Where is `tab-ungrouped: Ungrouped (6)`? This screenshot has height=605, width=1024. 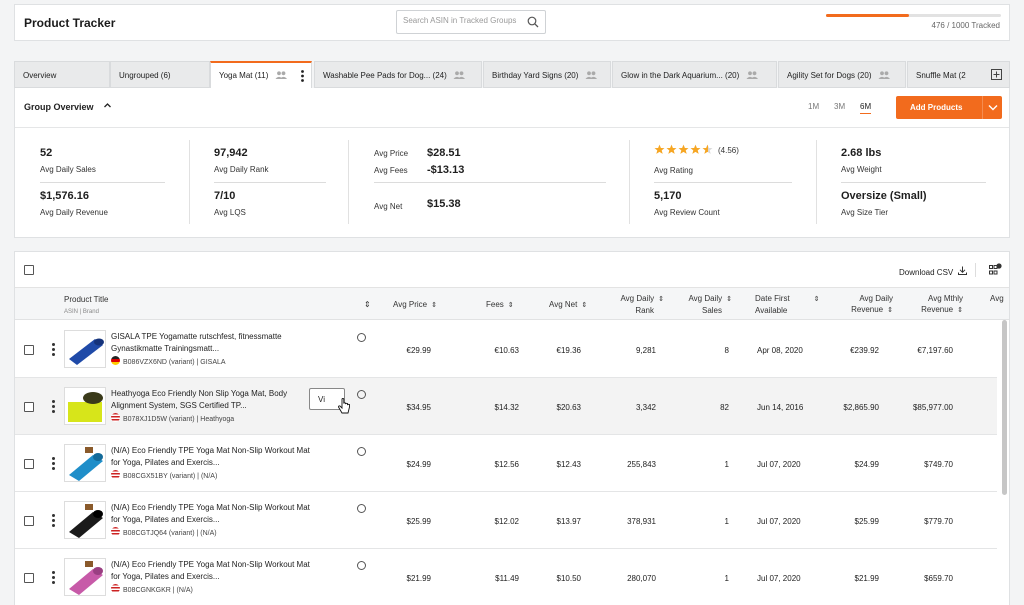
tab-ungrouped: Ungrouped (6) is located at coordinates (160, 74).